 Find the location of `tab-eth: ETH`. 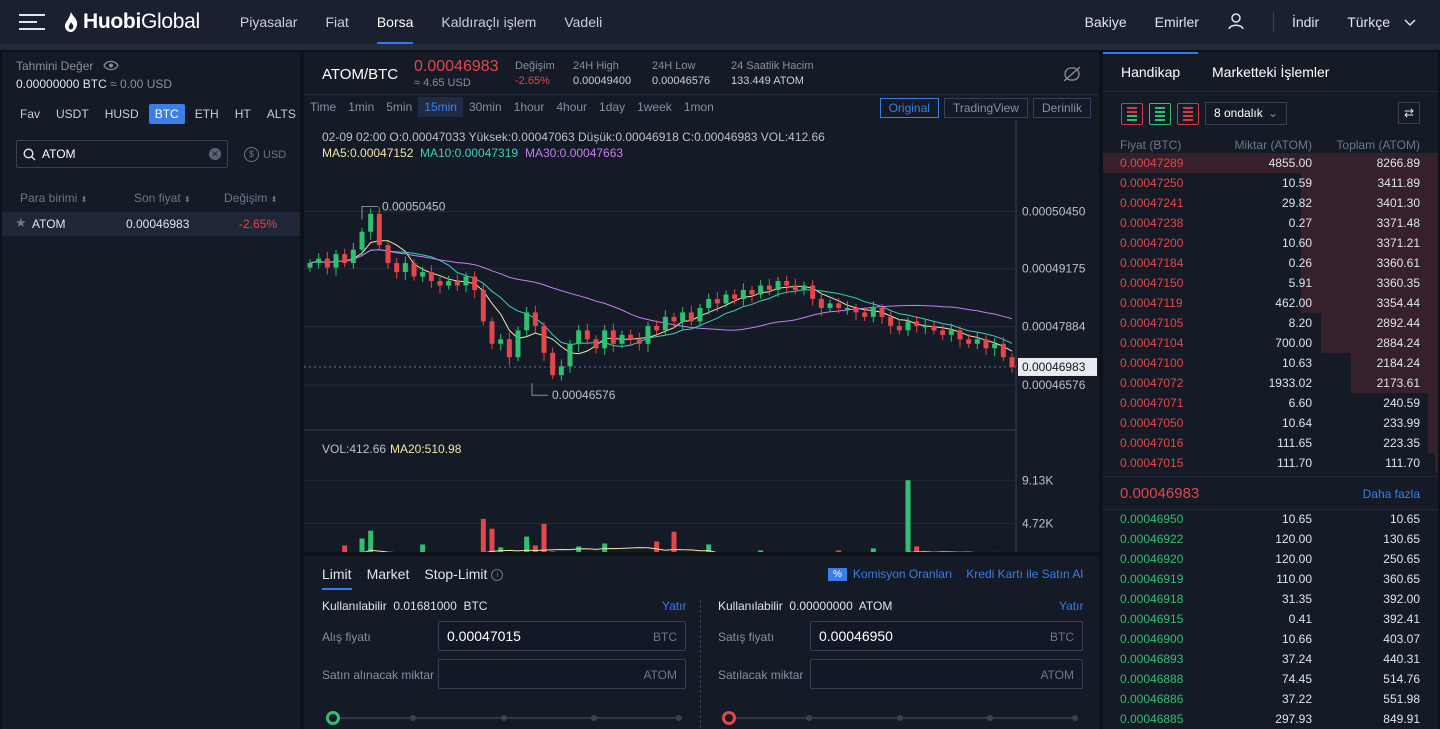

tab-eth: ETH is located at coordinates (206, 114).